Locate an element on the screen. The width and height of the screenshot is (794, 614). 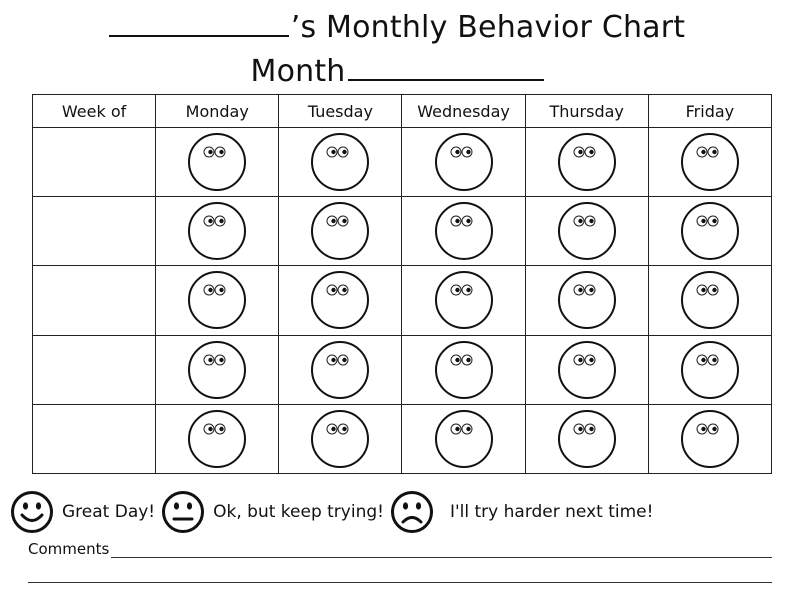
column-header-thursday: Thursday is located at coordinates (586, 111).